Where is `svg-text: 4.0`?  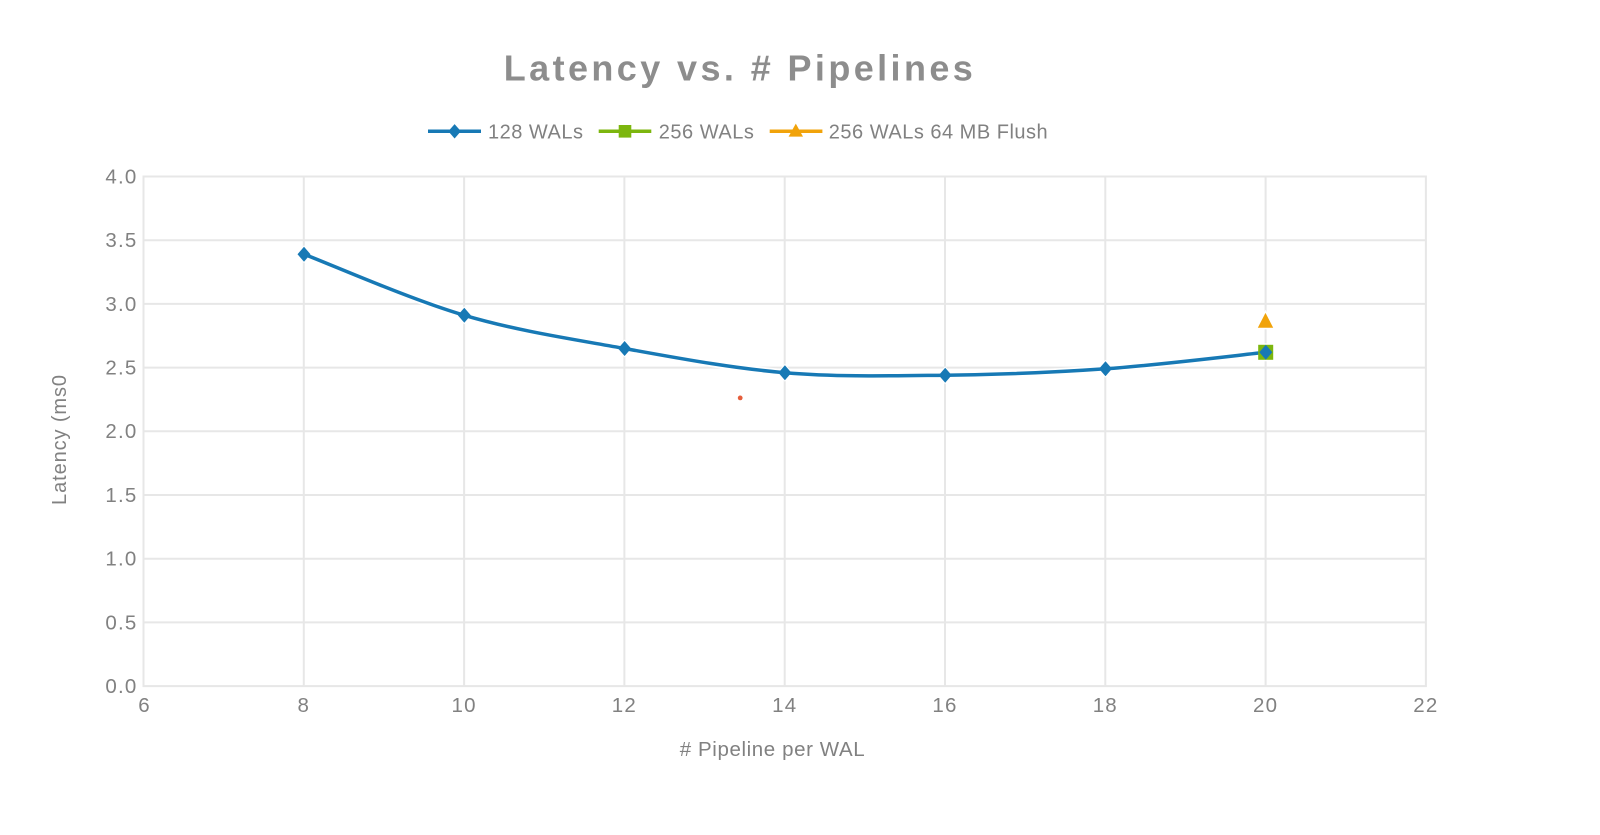 svg-text: 4.0 is located at coordinates (121, 176).